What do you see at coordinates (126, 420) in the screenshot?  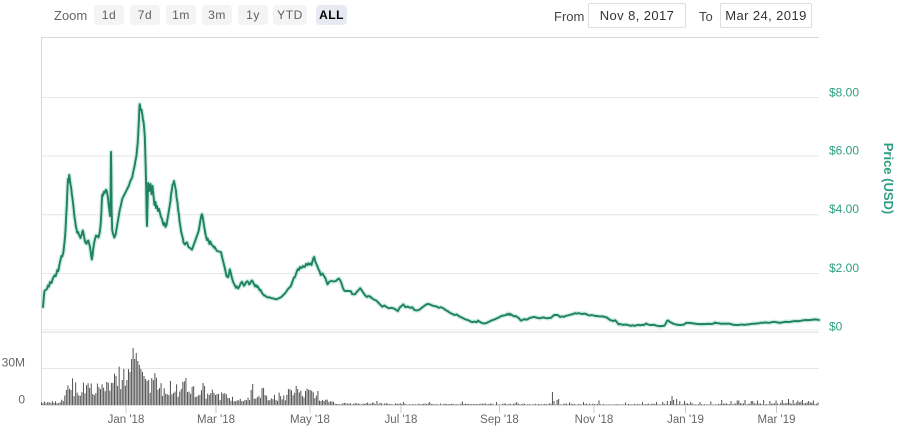 I see `svg-text: Jan '18` at bounding box center [126, 420].